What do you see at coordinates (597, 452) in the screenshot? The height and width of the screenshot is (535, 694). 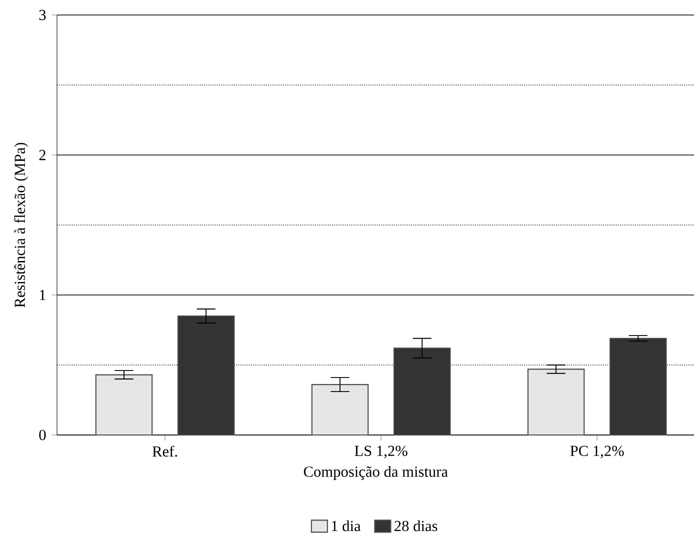 I see `x-tick-label: PC 1,2%` at bounding box center [597, 452].